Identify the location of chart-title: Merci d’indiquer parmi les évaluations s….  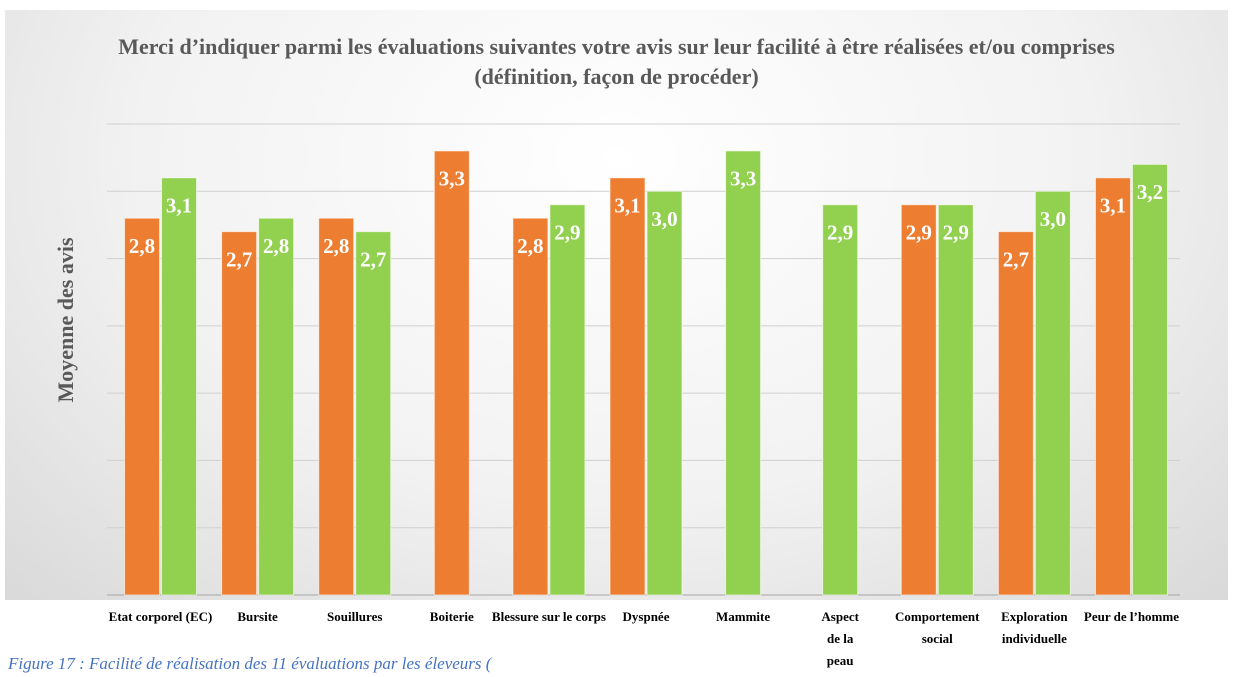
(616, 61).